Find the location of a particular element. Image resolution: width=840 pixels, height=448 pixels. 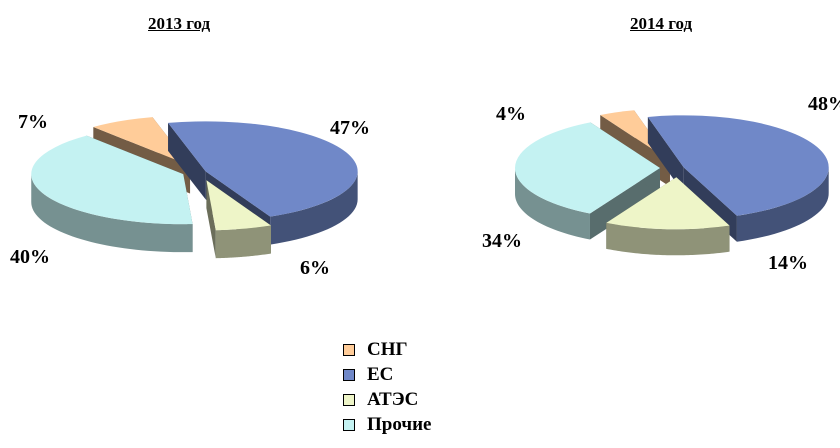

legend-swatch-eu is located at coordinates (349, 374).